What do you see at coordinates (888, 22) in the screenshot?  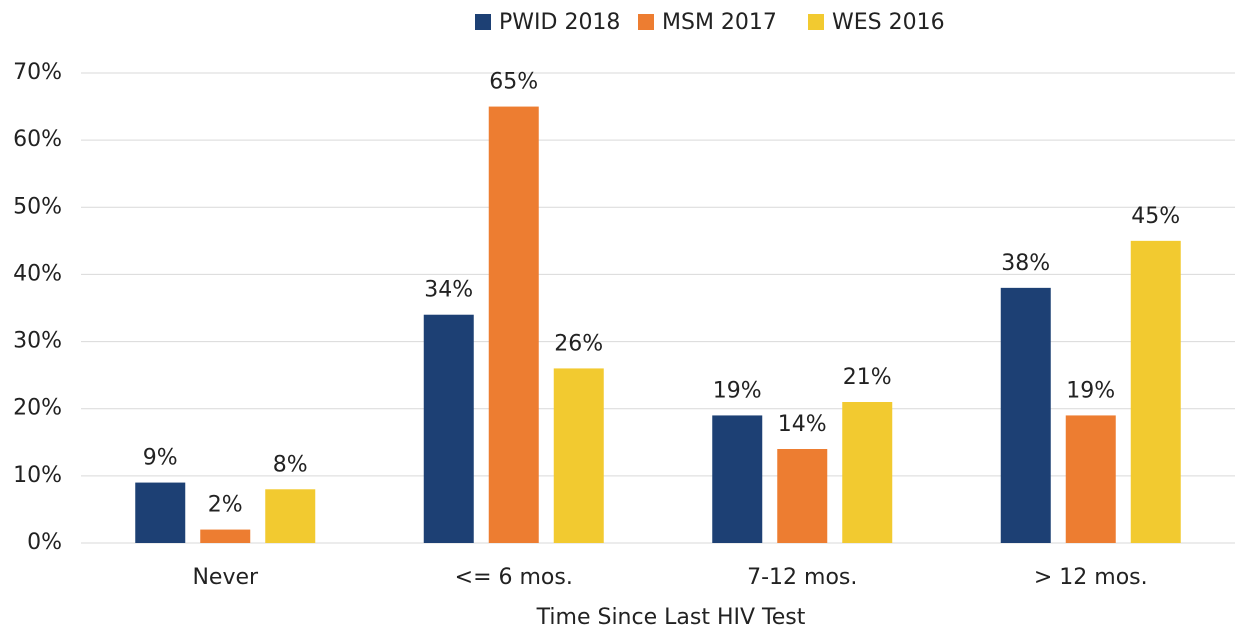 I see `legend-label: WES 2016` at bounding box center [888, 22].